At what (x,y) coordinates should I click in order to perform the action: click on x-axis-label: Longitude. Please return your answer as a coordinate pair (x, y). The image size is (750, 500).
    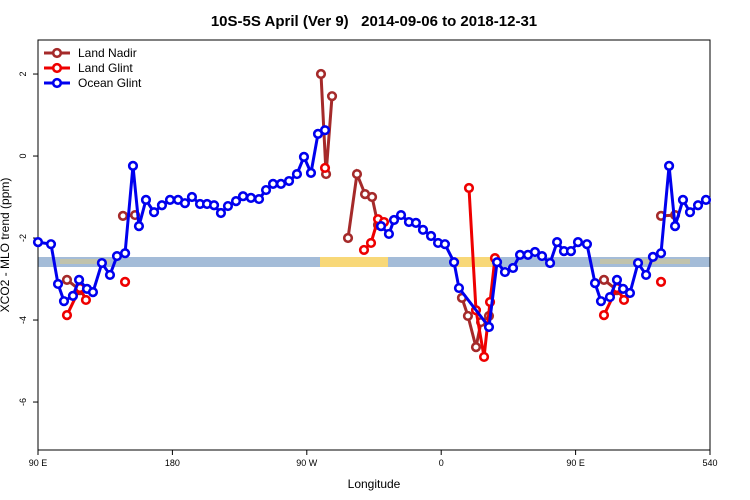
    Looking at the image, I should click on (374, 484).